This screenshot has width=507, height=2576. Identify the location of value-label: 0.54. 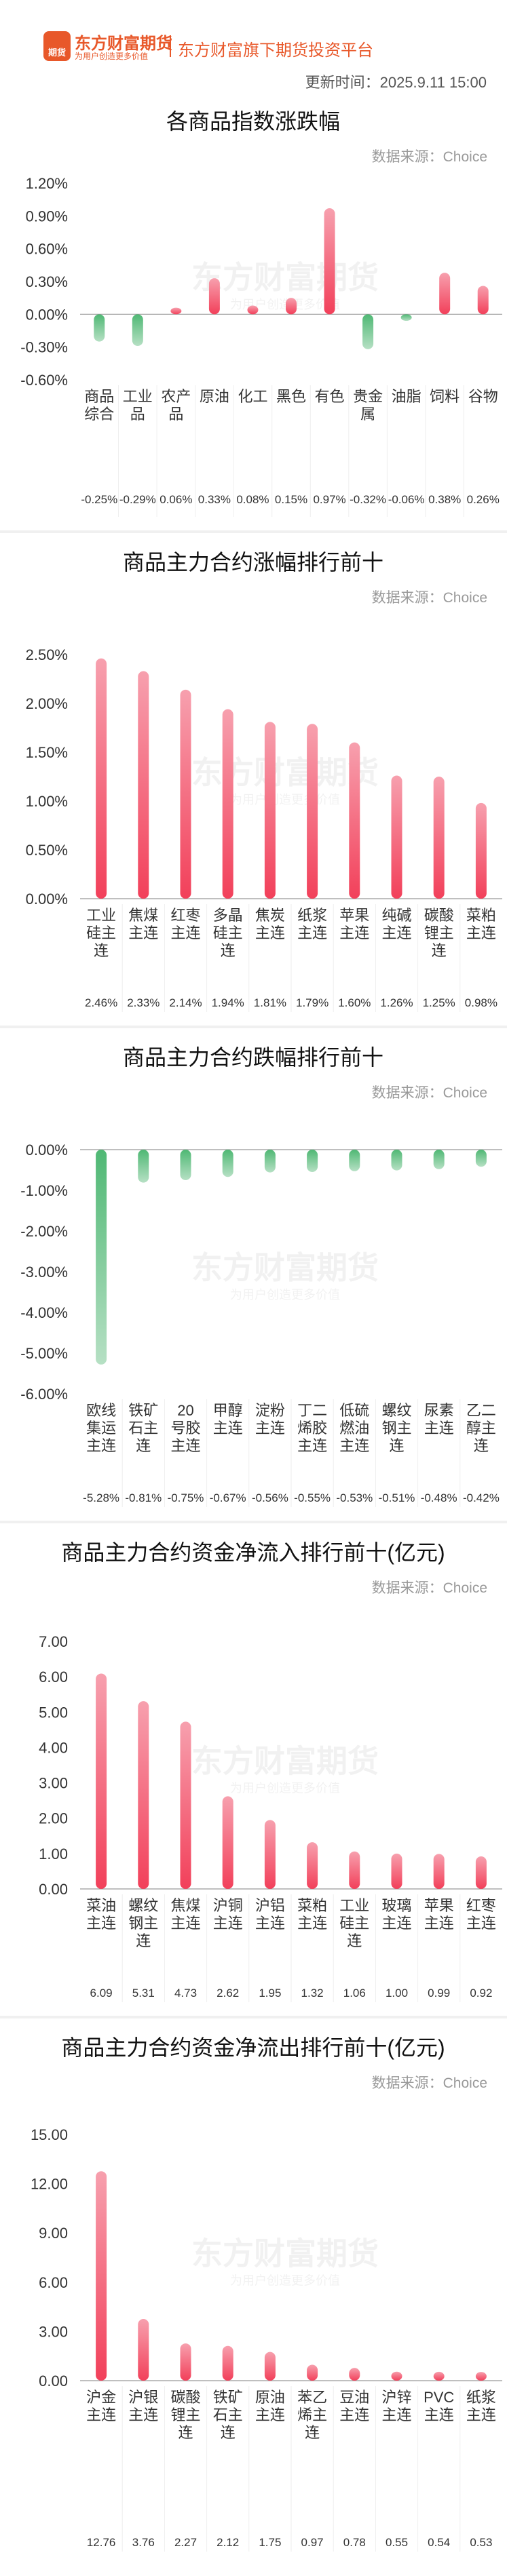
(439, 2542).